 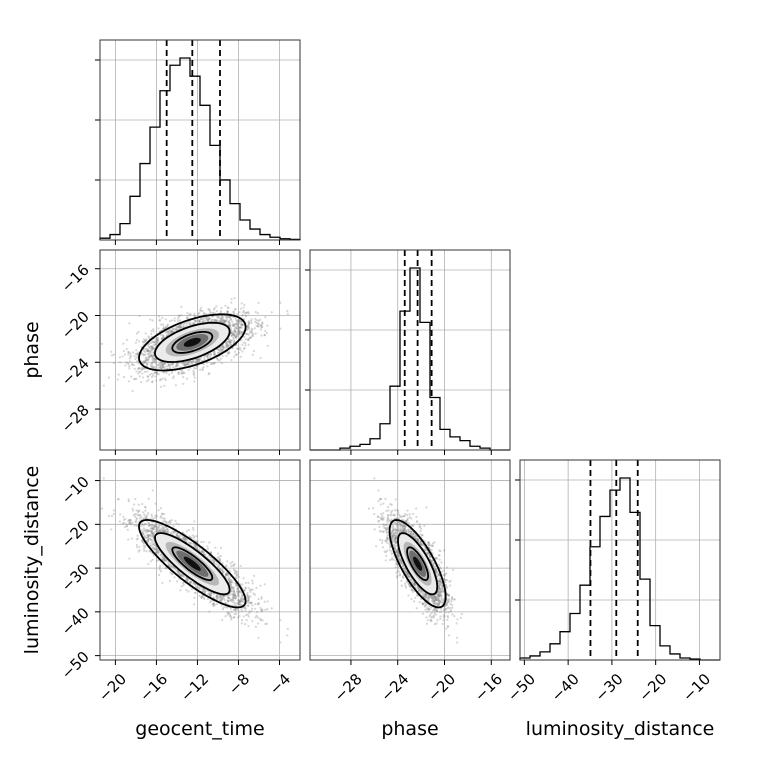 I want to click on y-axis-label-luminosity_distance: luminosity_distance, so click(x=32, y=560).